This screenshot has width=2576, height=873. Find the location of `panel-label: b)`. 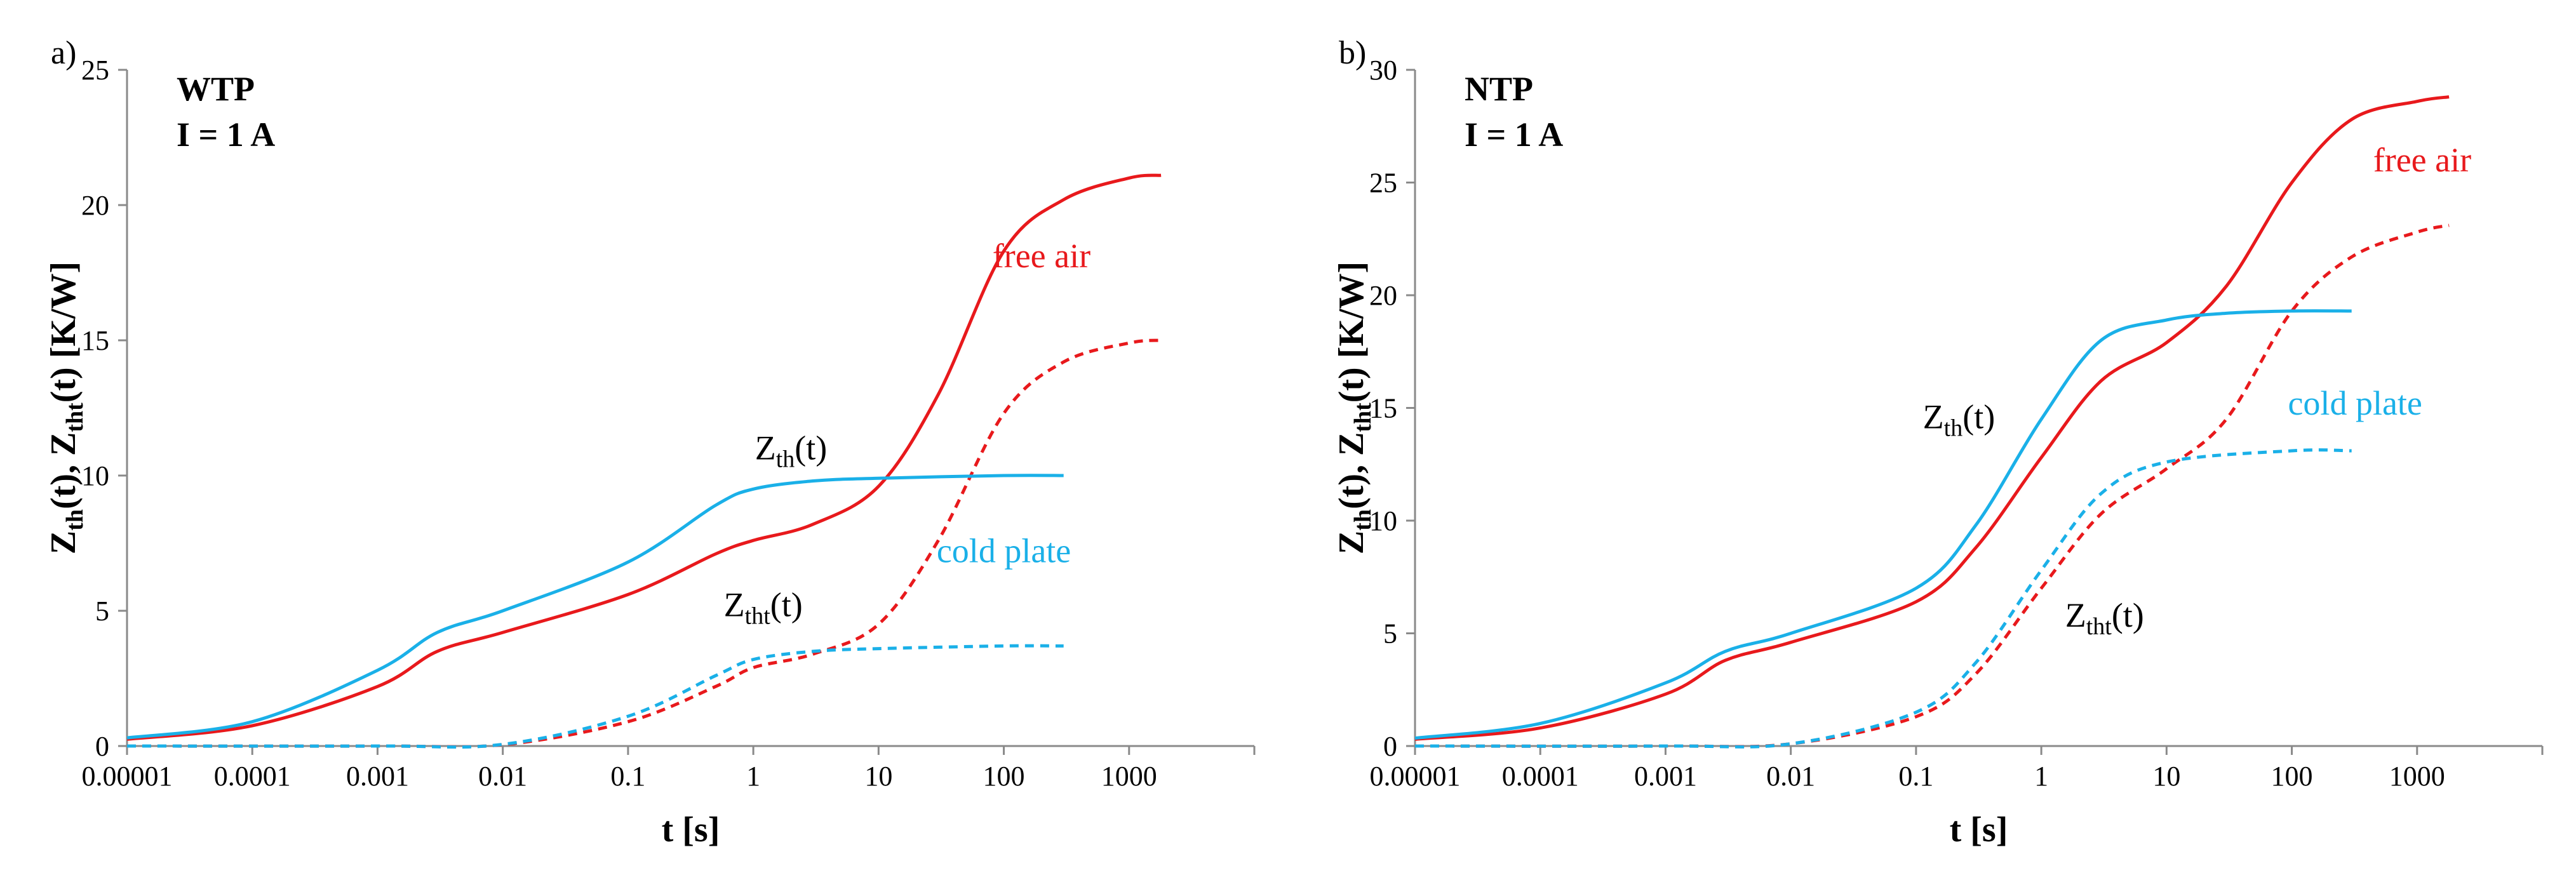

panel-label: b) is located at coordinates (1352, 53).